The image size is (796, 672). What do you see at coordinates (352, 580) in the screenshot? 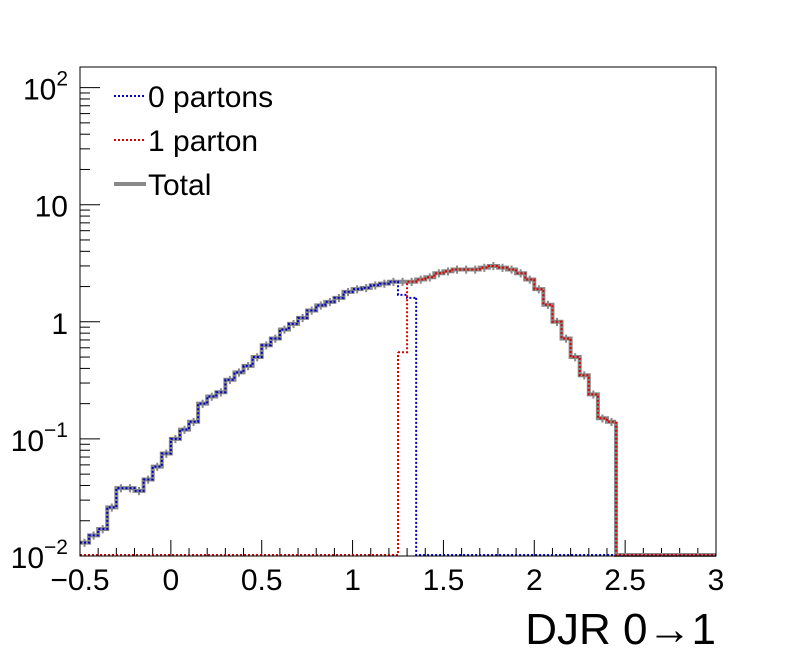
I see `x-tick-label: 1` at bounding box center [352, 580].